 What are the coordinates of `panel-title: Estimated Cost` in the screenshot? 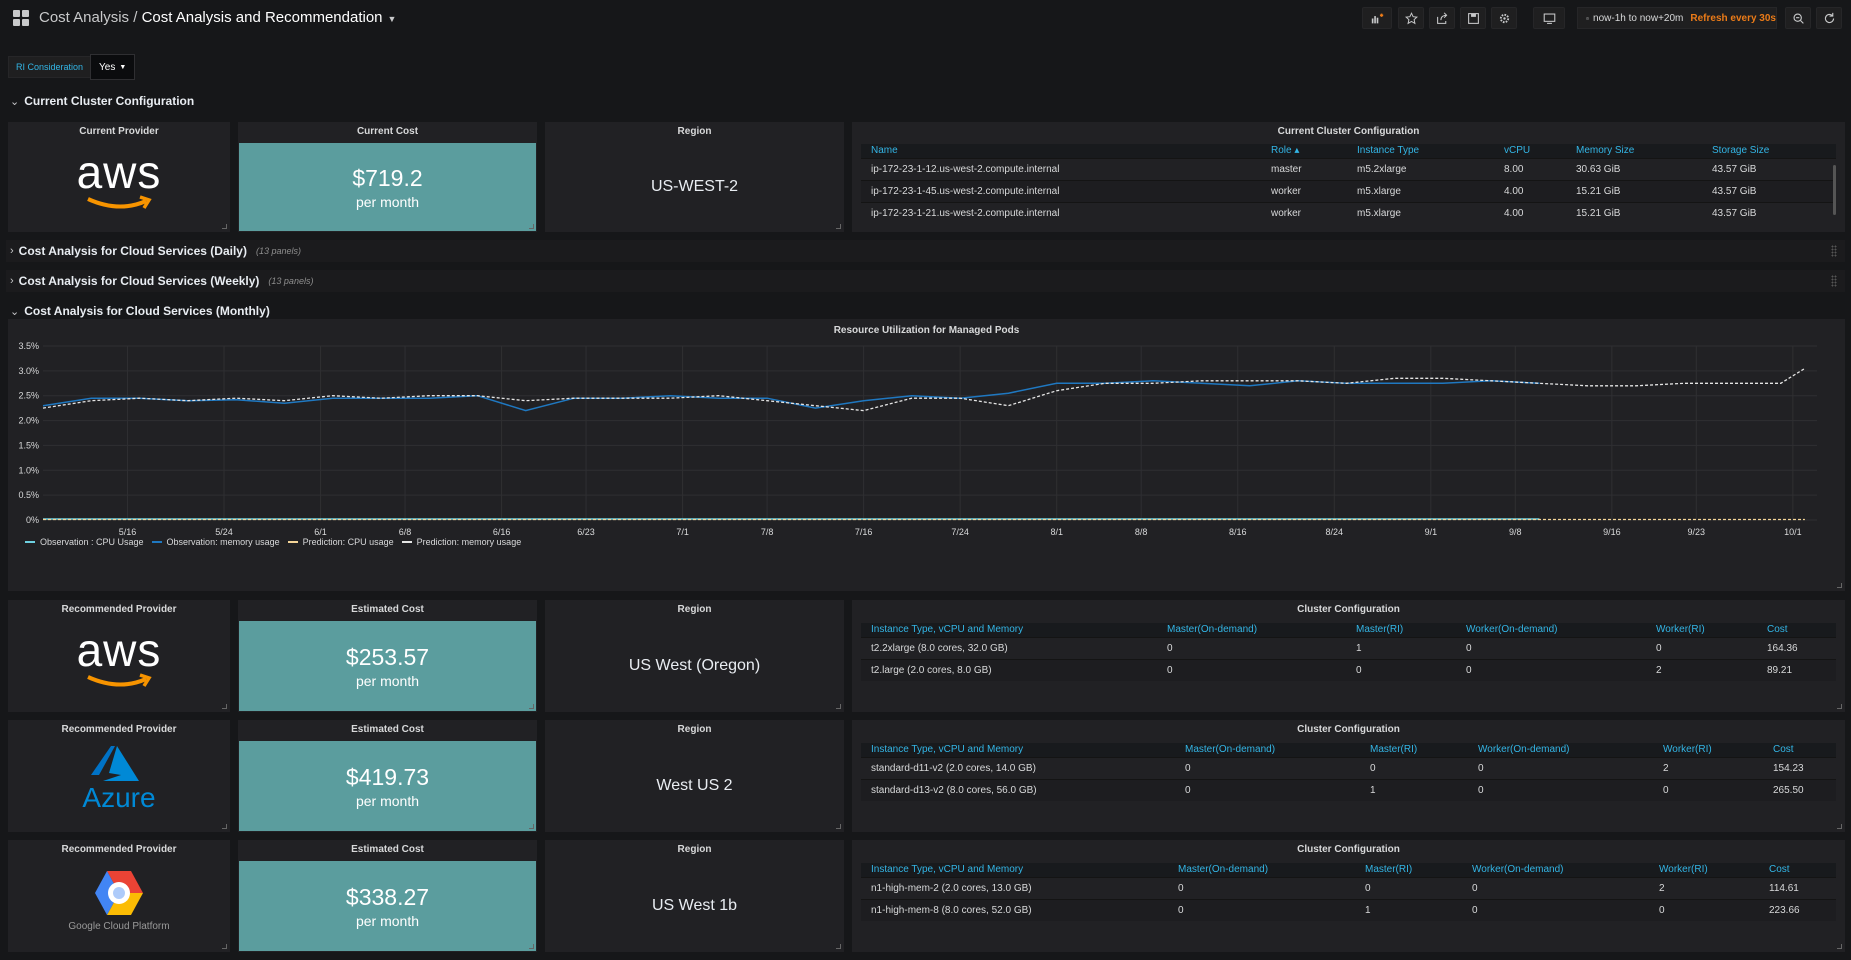 It's located at (387, 849).